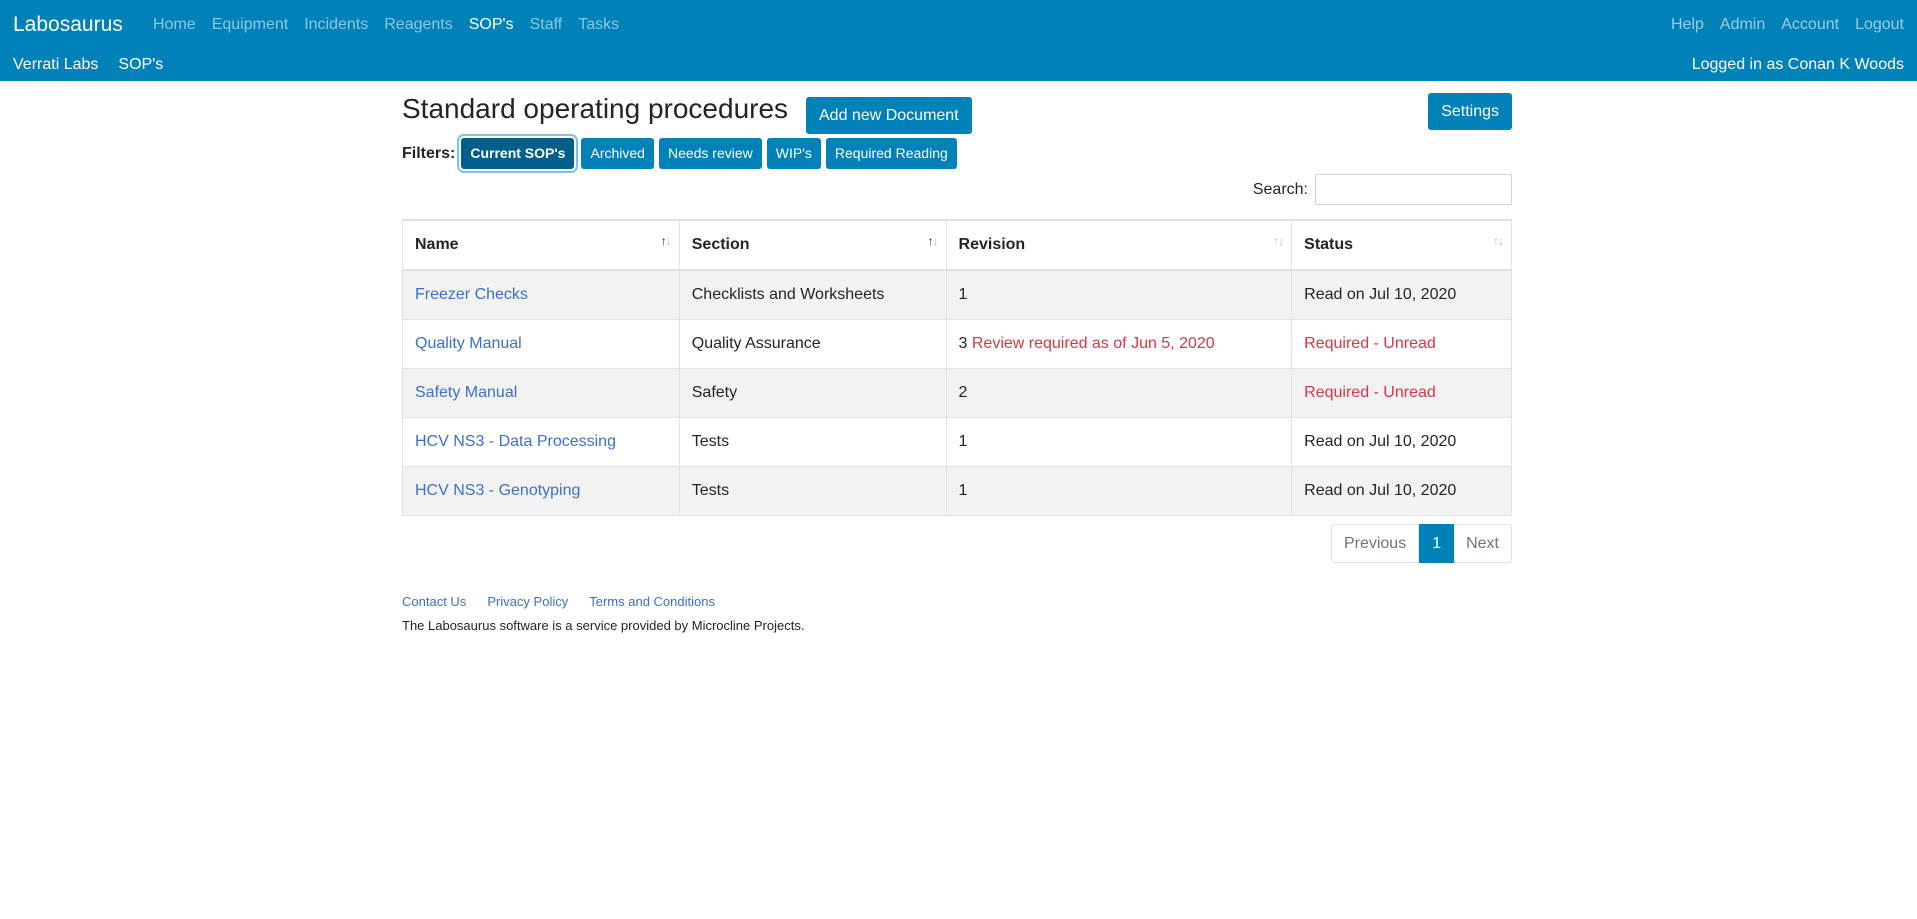 This screenshot has height=919, width=1917. What do you see at coordinates (812, 343) in the screenshot?
I see `cell-section: Quality Assurance` at bounding box center [812, 343].